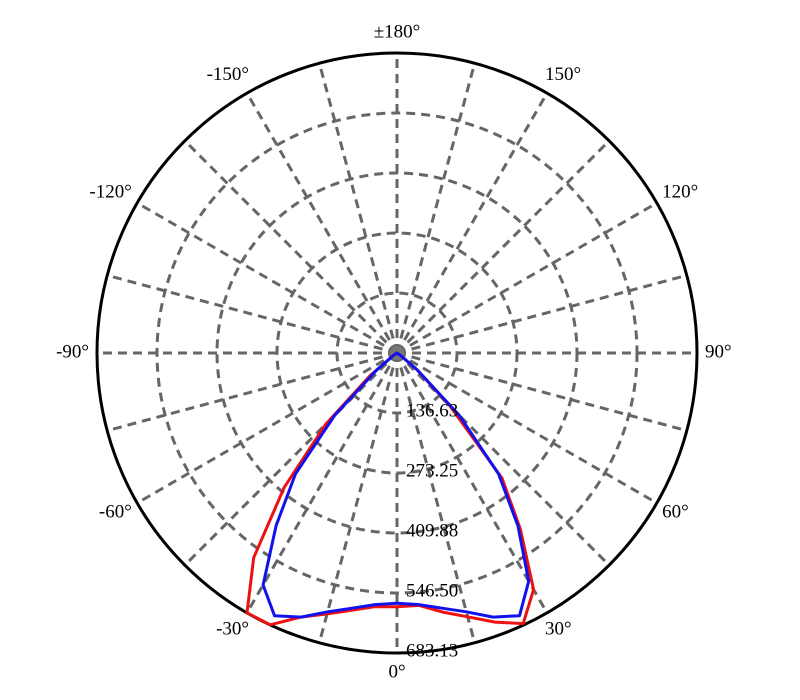  Describe the element at coordinates (432, 470) in the screenshot. I see `r-tick-label: 273.25` at that location.